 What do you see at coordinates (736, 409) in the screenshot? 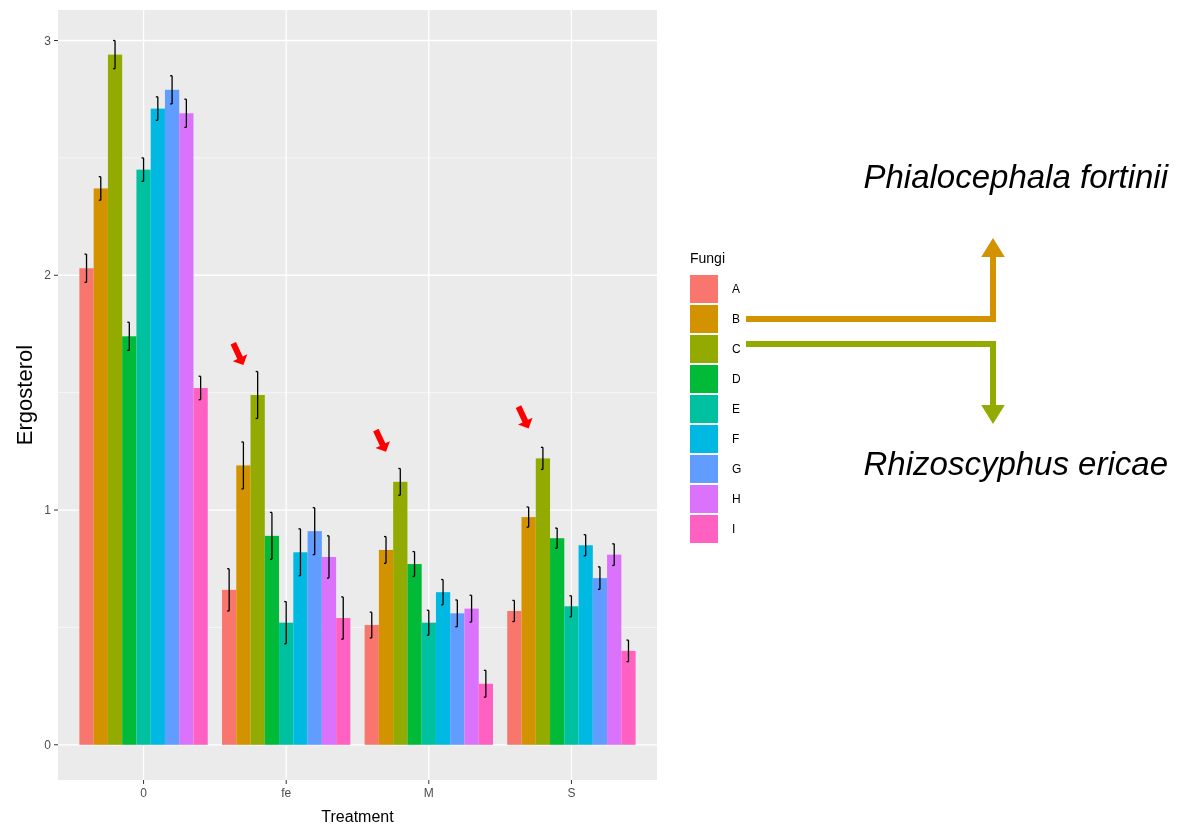
I see `legend-label: E` at bounding box center [736, 409].